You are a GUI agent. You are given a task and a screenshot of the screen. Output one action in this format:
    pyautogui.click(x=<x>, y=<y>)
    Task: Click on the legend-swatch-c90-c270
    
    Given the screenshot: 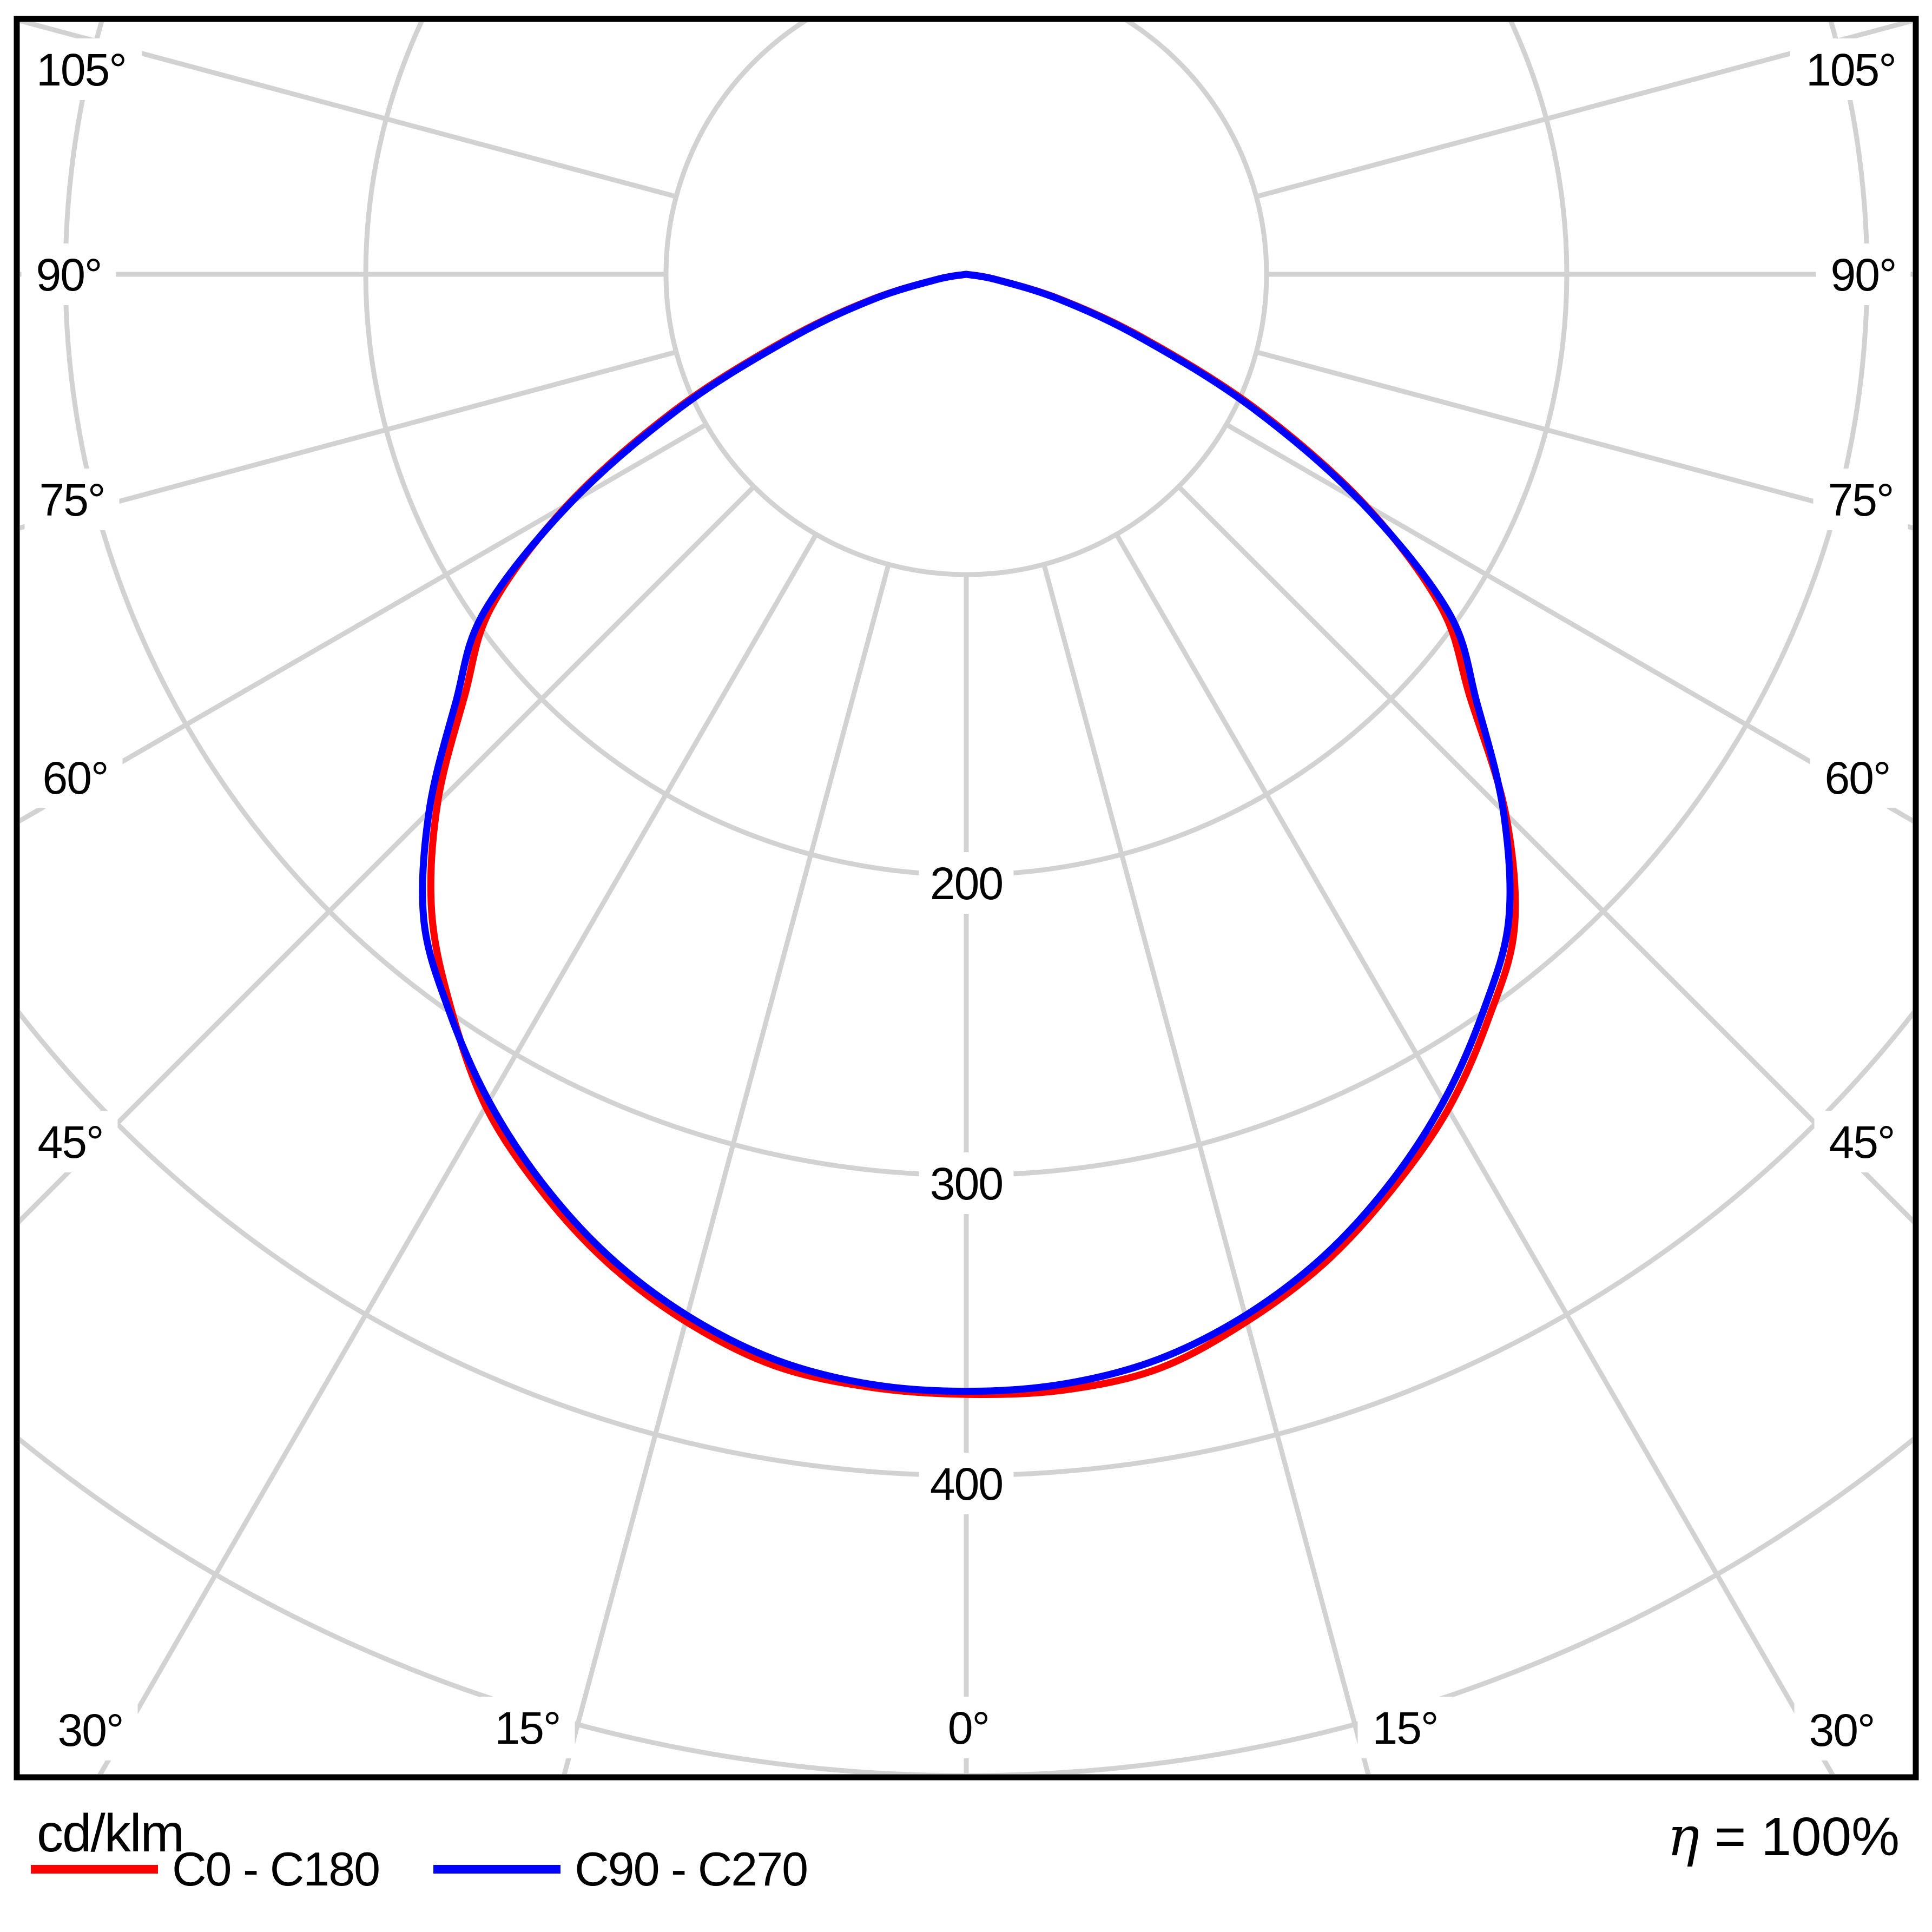 What is the action you would take?
    pyautogui.click(x=497, y=1869)
    